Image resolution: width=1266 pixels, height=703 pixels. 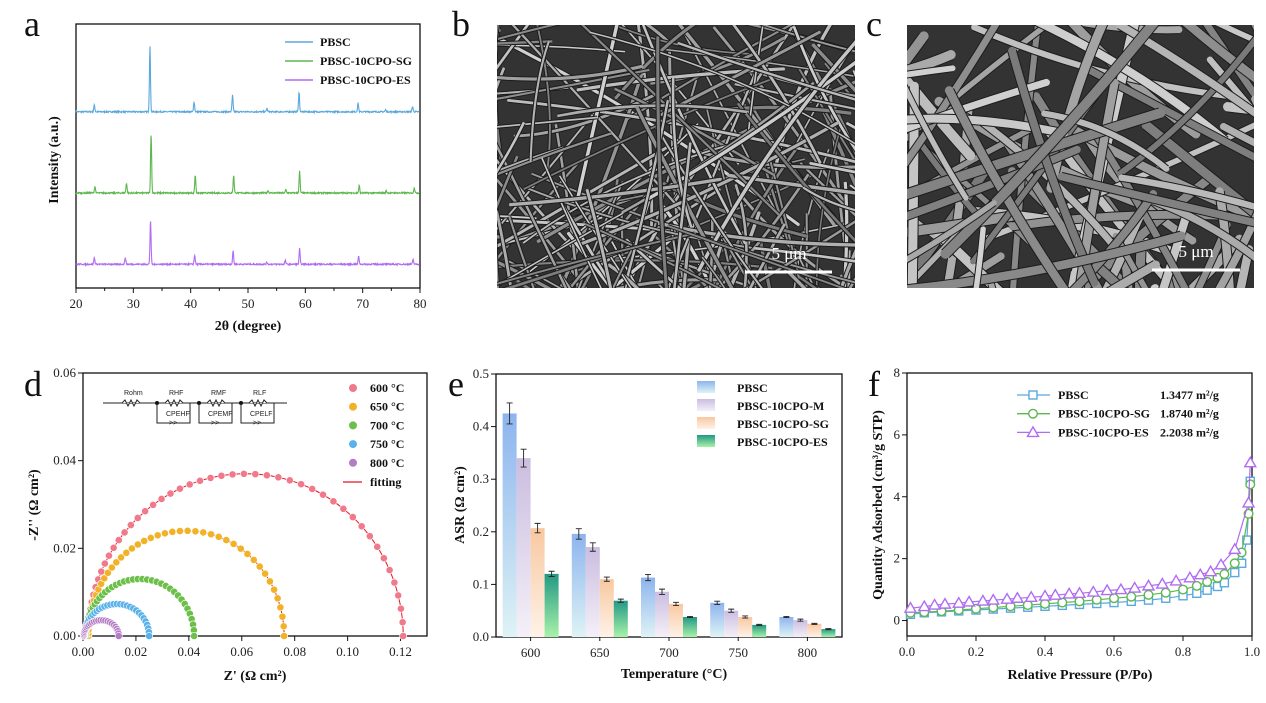 What do you see at coordinates (460, 505) in the screenshot?
I see `y-axis-label: ASR (Ω cm²)` at bounding box center [460, 505].